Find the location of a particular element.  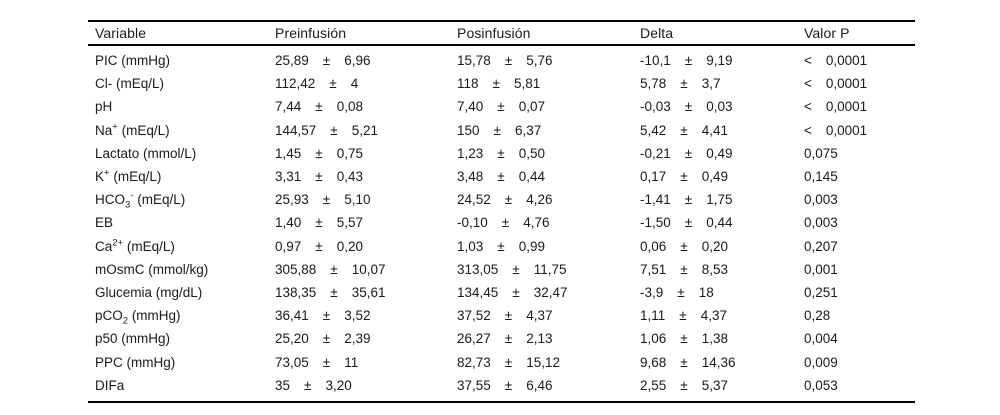

delta-mean: 5,78 is located at coordinates (653, 84).